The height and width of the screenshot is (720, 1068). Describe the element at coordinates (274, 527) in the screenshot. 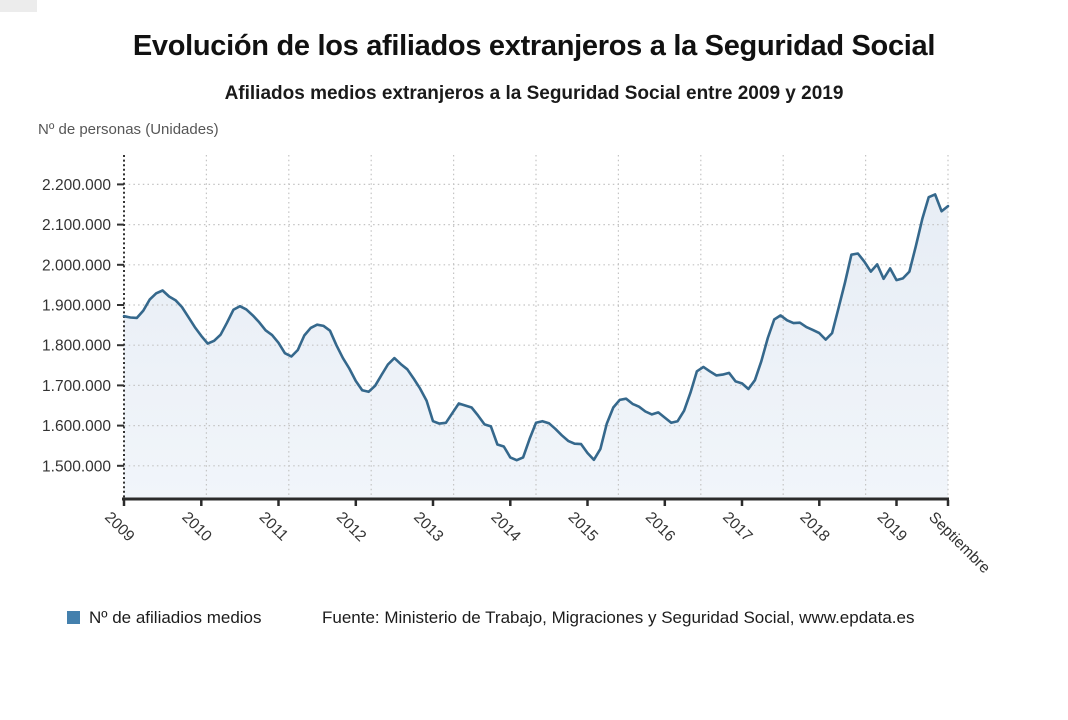

I see `x-axis-label: 2011` at that location.